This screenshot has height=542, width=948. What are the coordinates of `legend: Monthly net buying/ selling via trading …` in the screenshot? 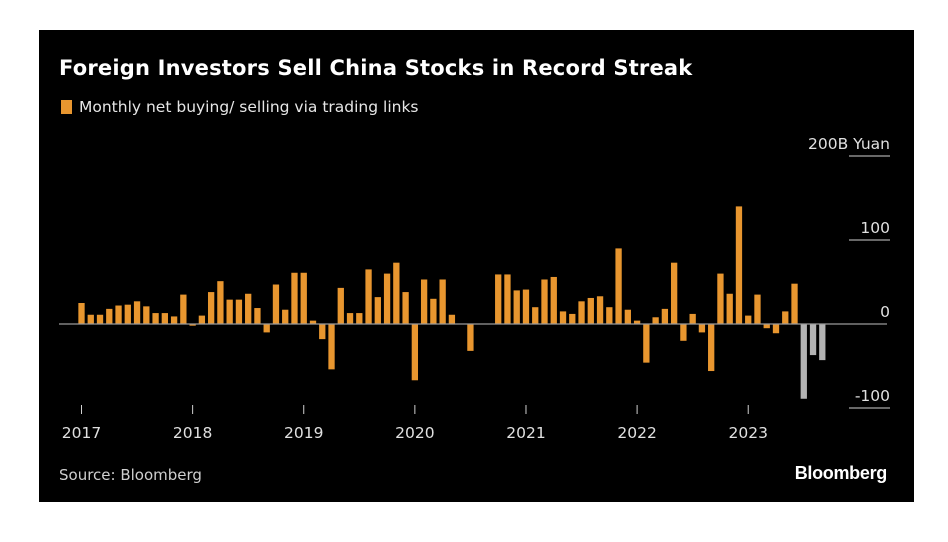 It's located at (240, 107).